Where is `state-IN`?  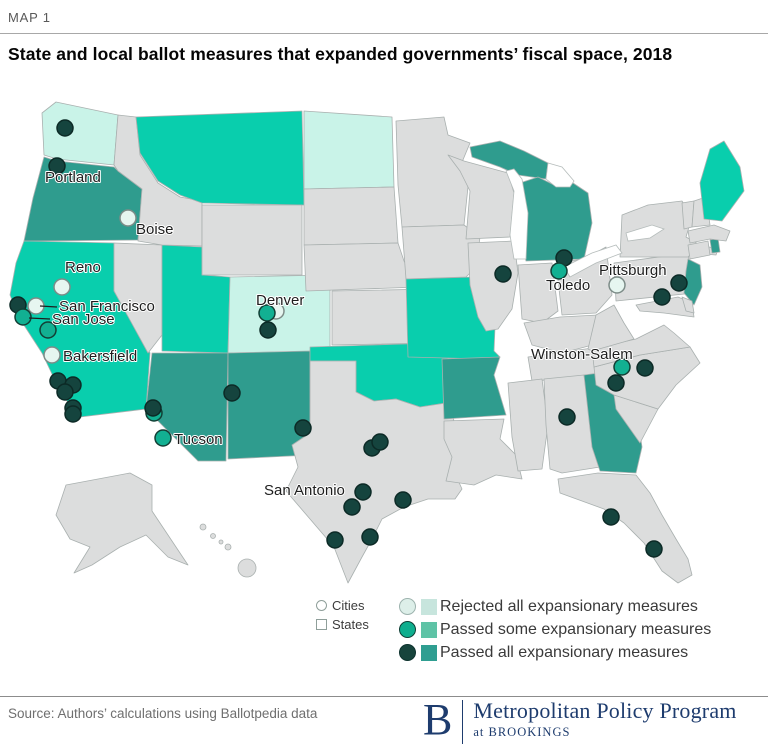 state-IN is located at coordinates (538, 293).